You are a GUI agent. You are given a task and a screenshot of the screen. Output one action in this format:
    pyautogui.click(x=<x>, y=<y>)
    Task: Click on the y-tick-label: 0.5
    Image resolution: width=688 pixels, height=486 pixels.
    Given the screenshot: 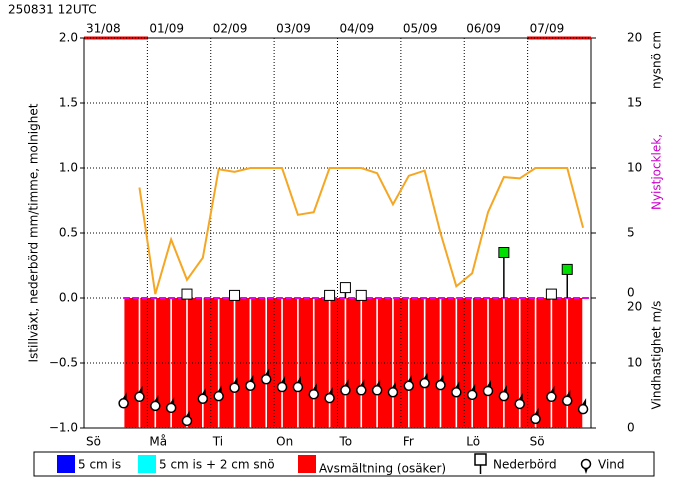 What is the action you would take?
    pyautogui.click(x=68, y=233)
    